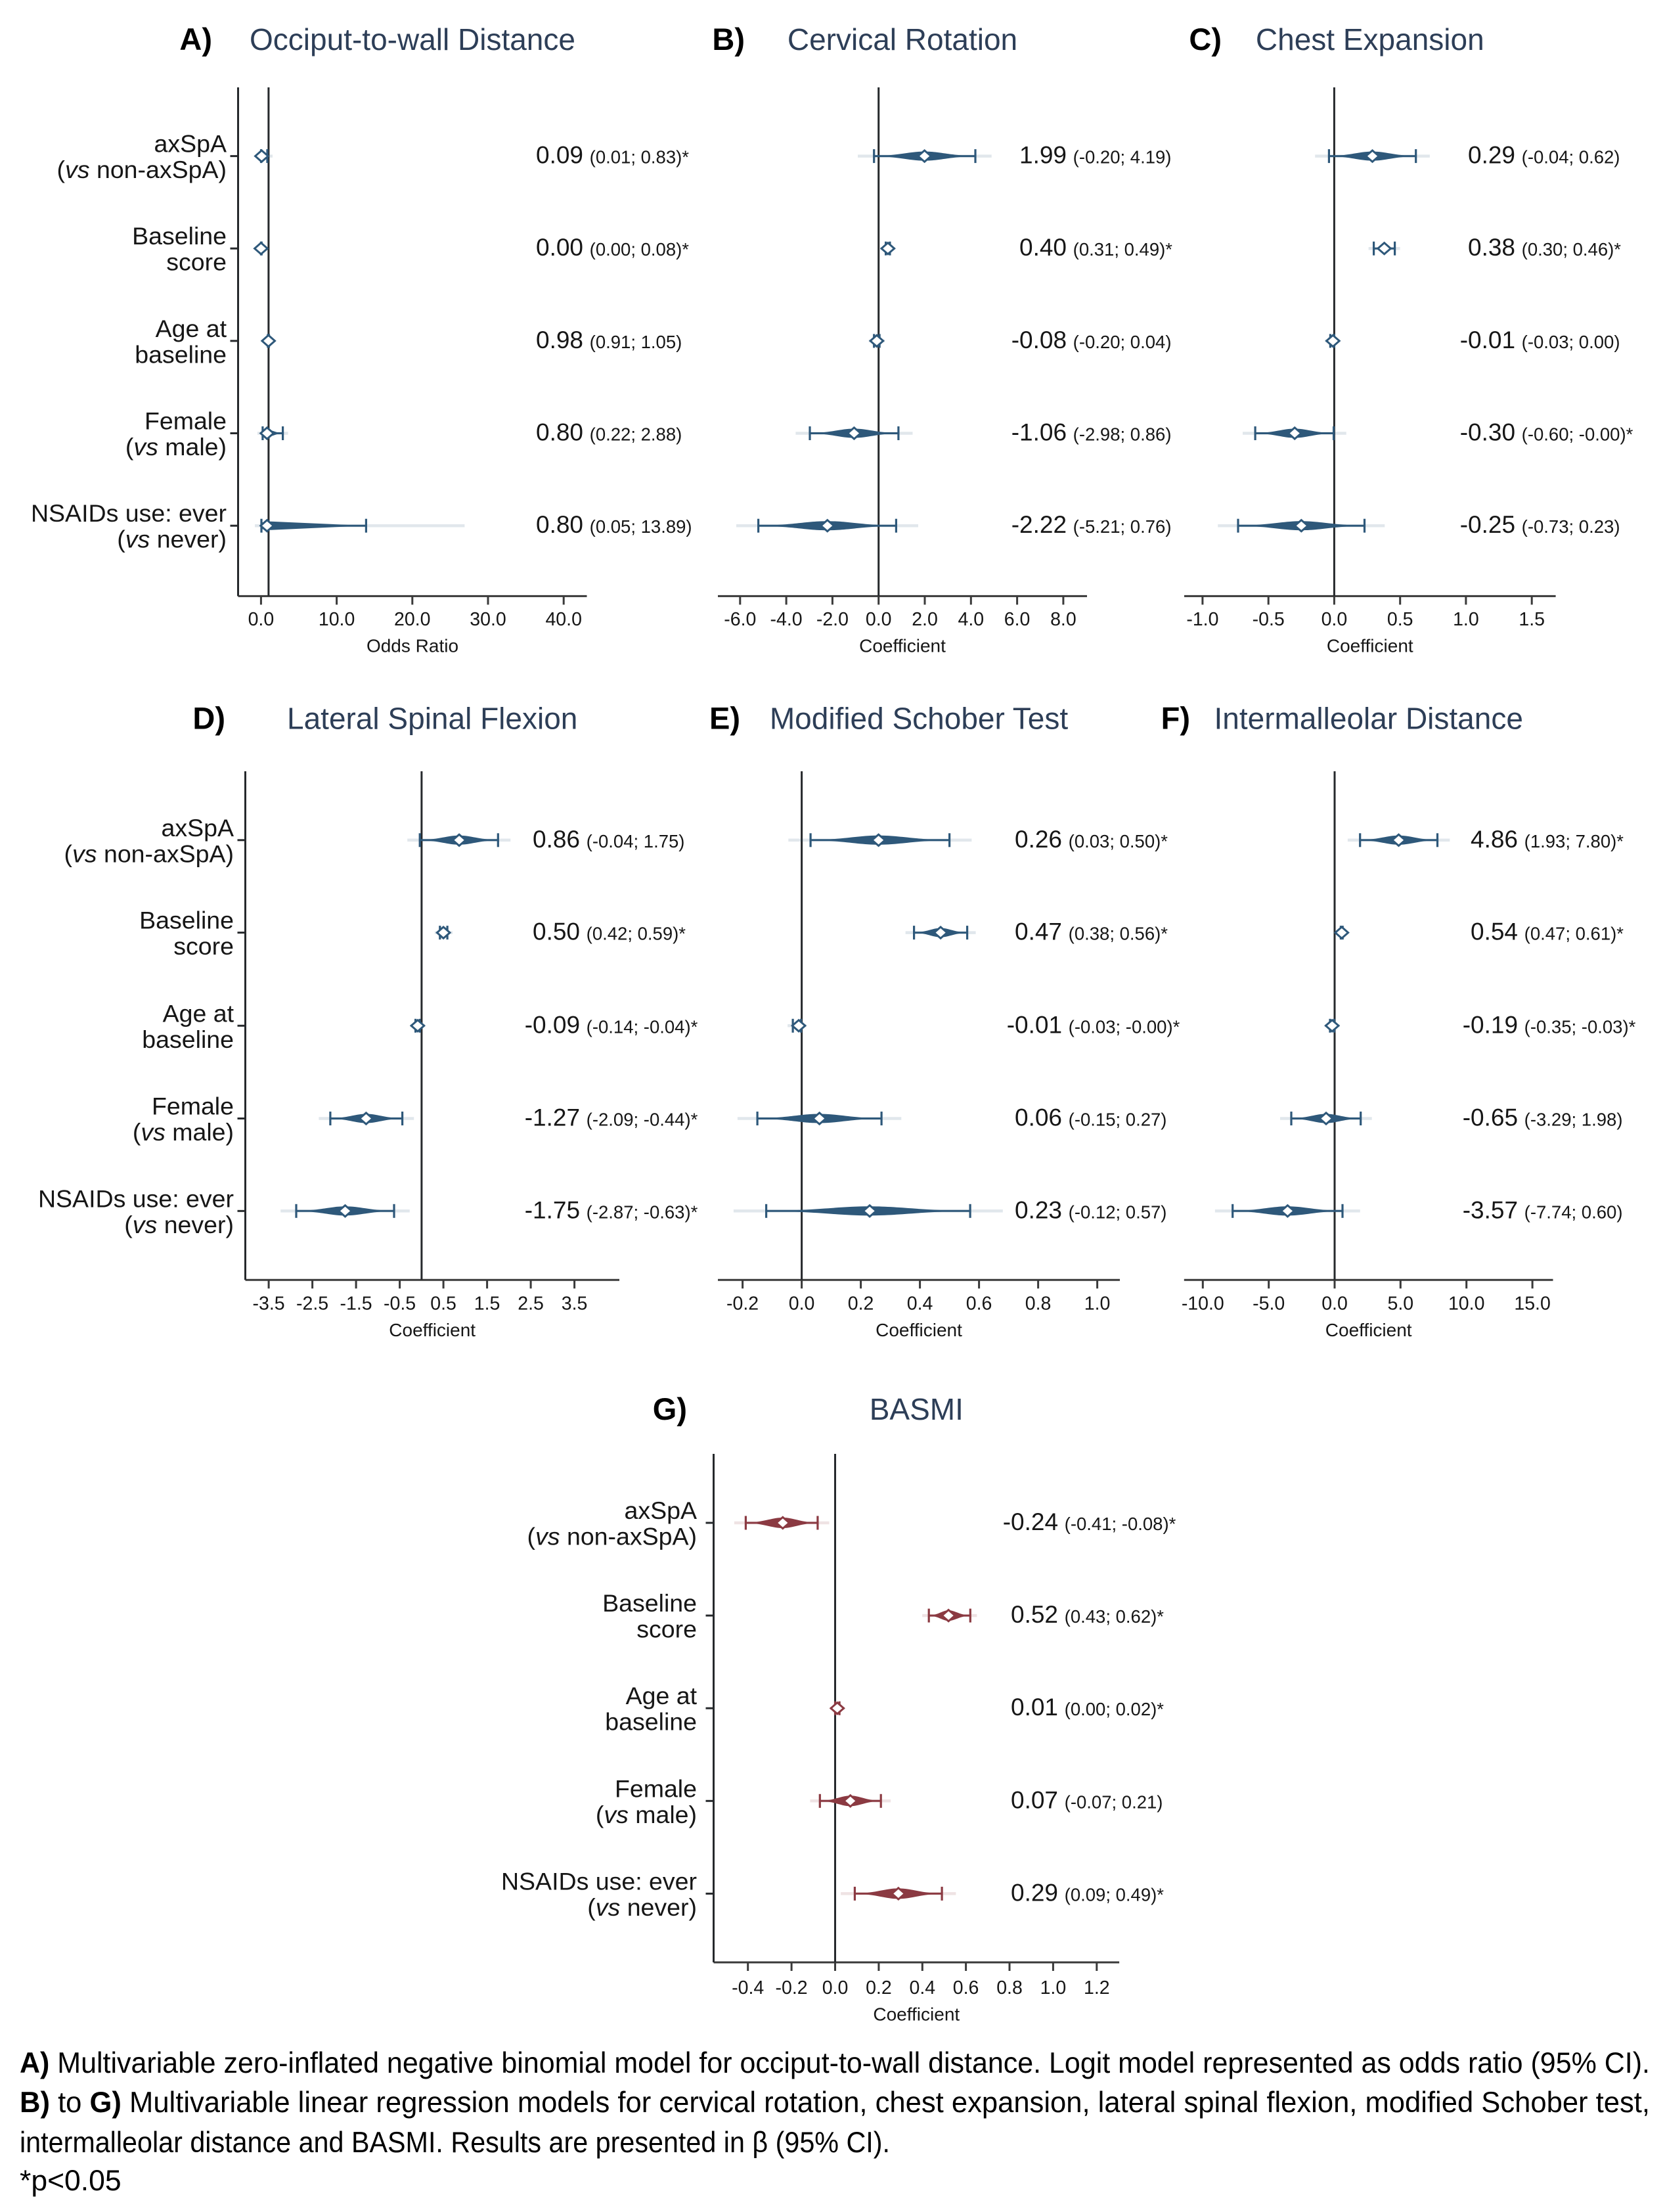  Describe the element at coordinates (1090, 1209) in the screenshot. I see `svg-text: 0.23 (-0.12; 0.57)` at that location.